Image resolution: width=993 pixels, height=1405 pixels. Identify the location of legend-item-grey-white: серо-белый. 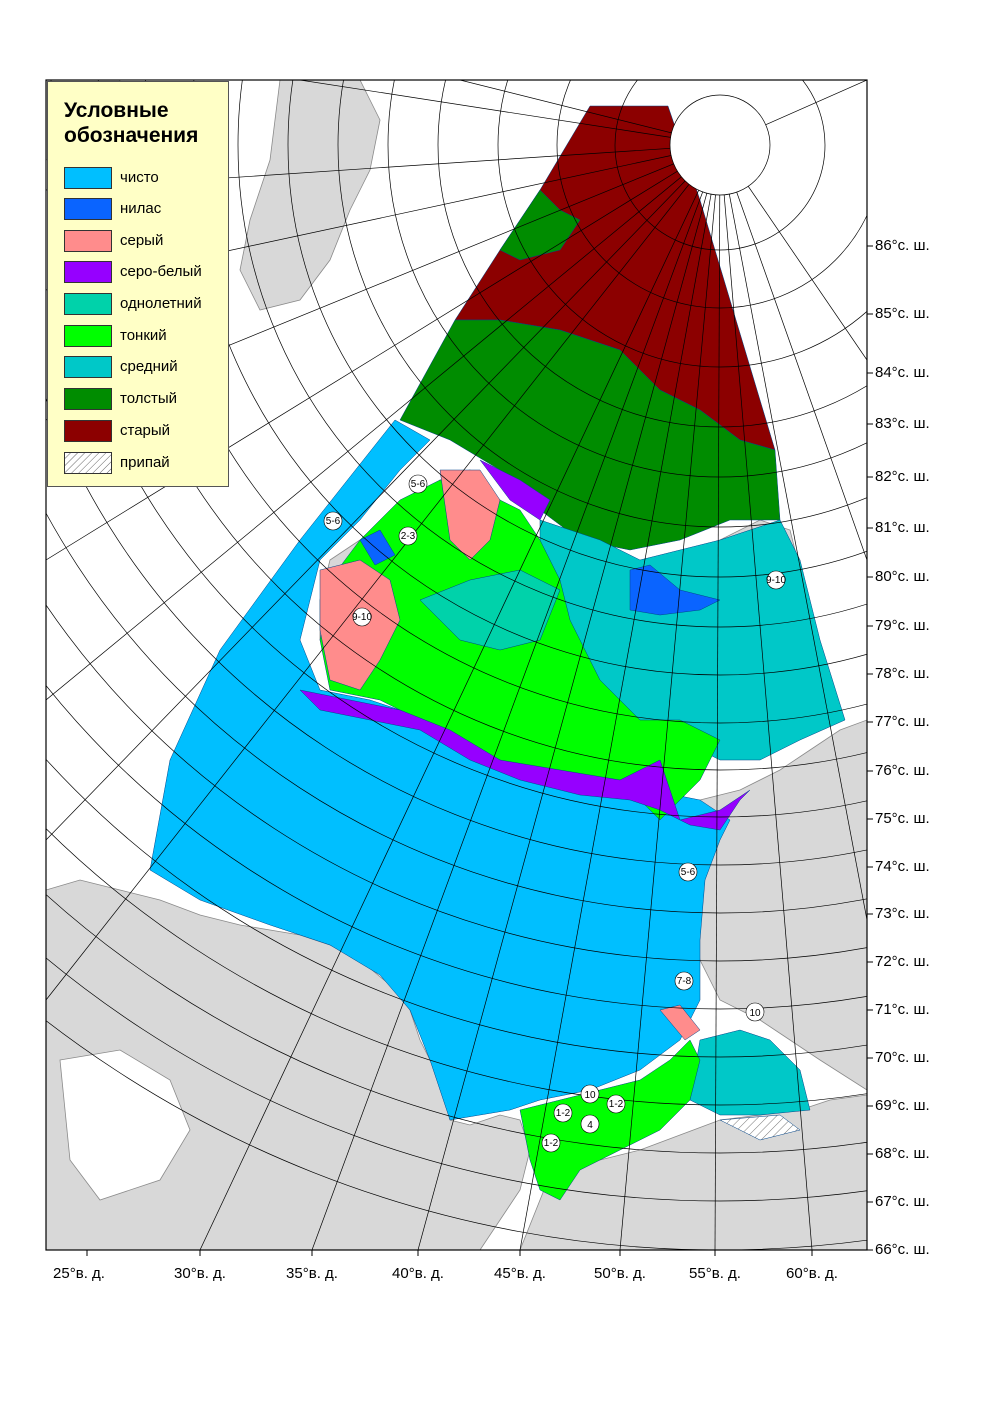
(144, 273).